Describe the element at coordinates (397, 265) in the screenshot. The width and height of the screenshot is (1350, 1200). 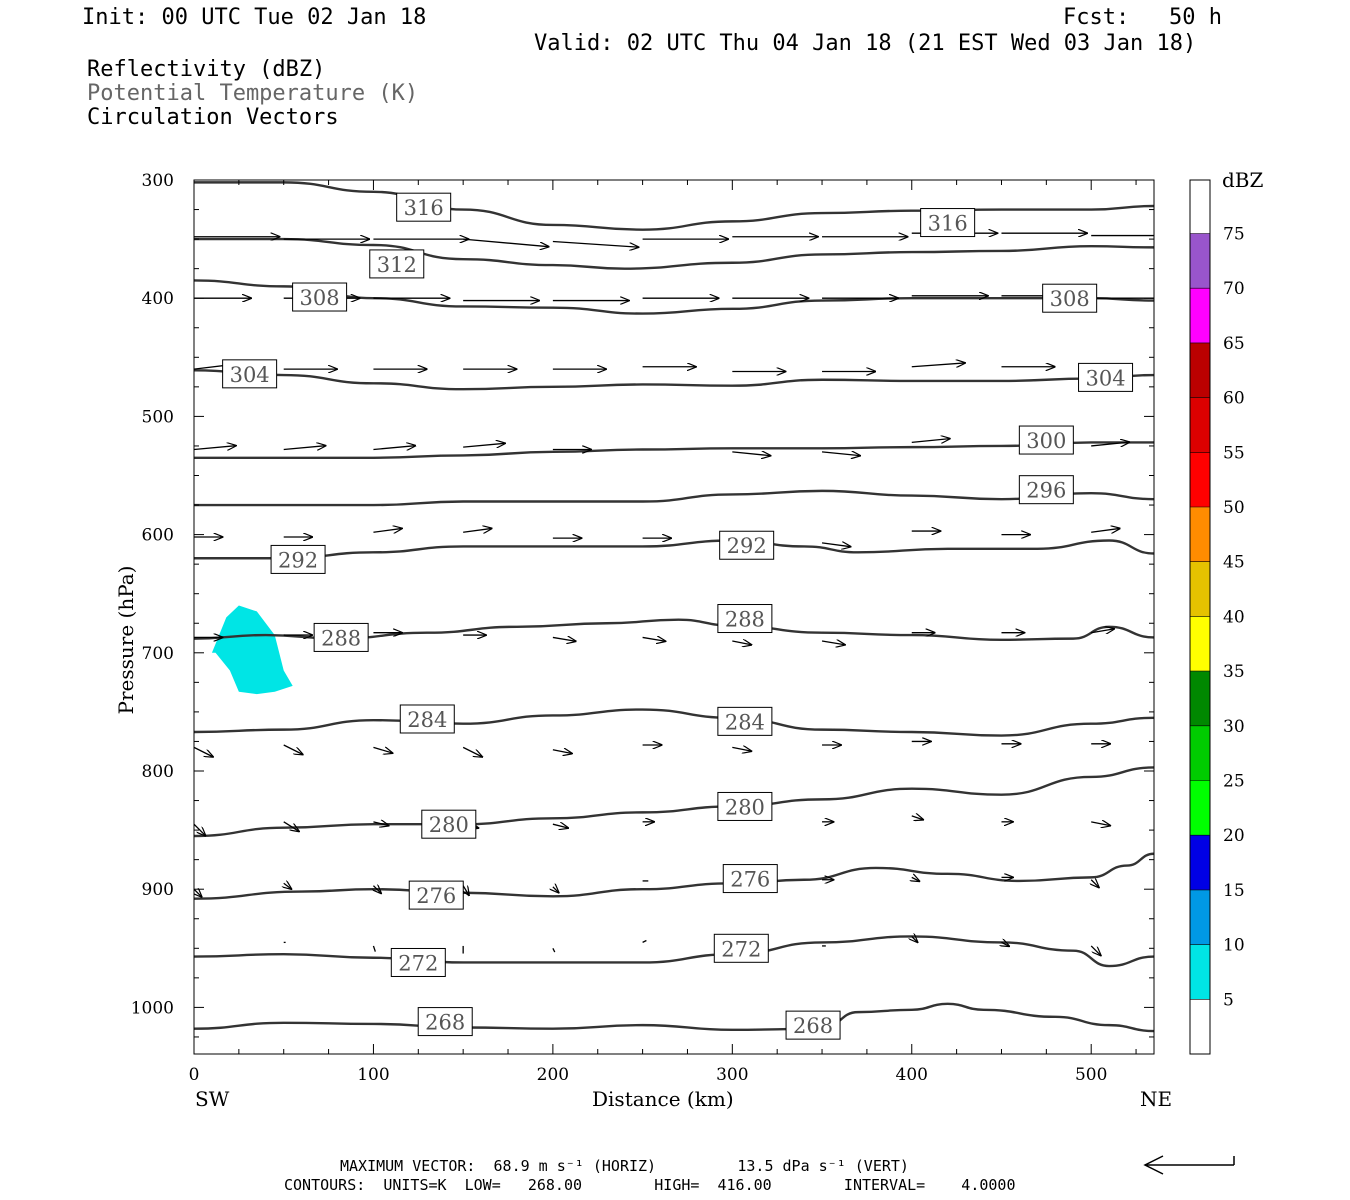
I see `svg-text: 312` at that location.